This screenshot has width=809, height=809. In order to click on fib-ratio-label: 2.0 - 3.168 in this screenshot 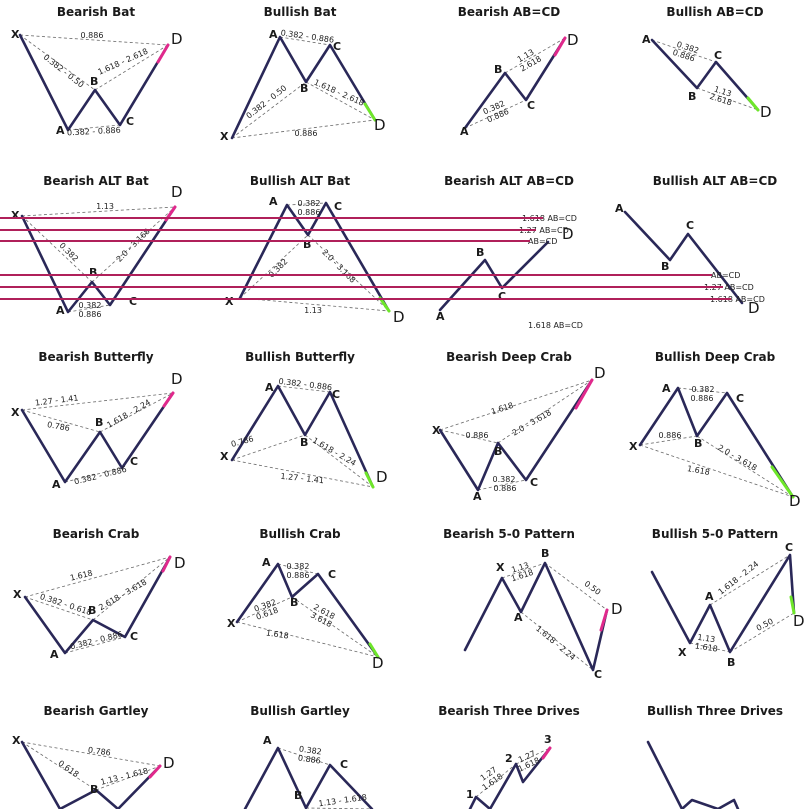, I will do `click(338, 266)`.